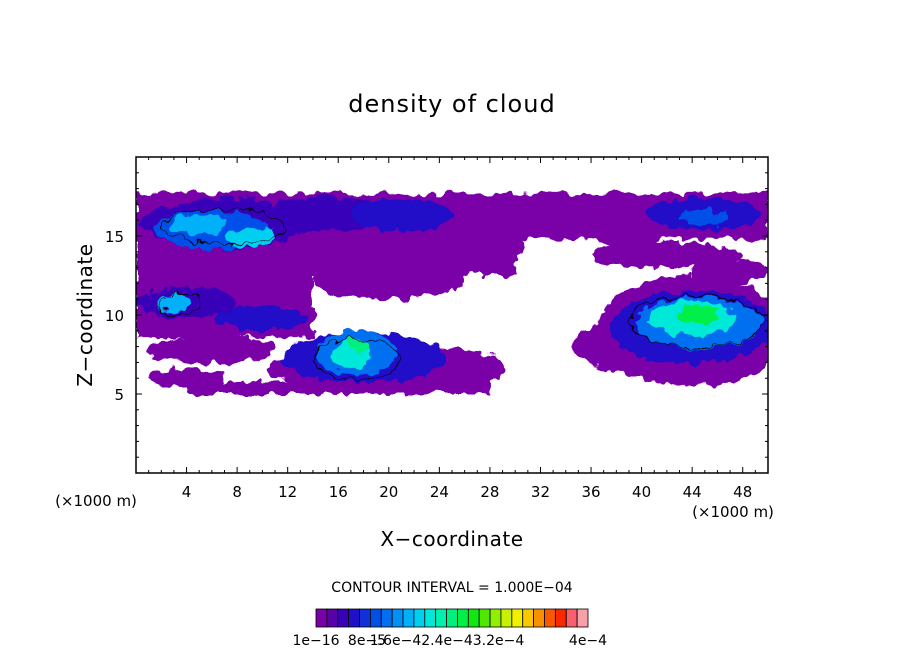 This screenshot has height=654, width=904. I want to click on colorbar-tick-label: 8e−5, so click(367, 641).